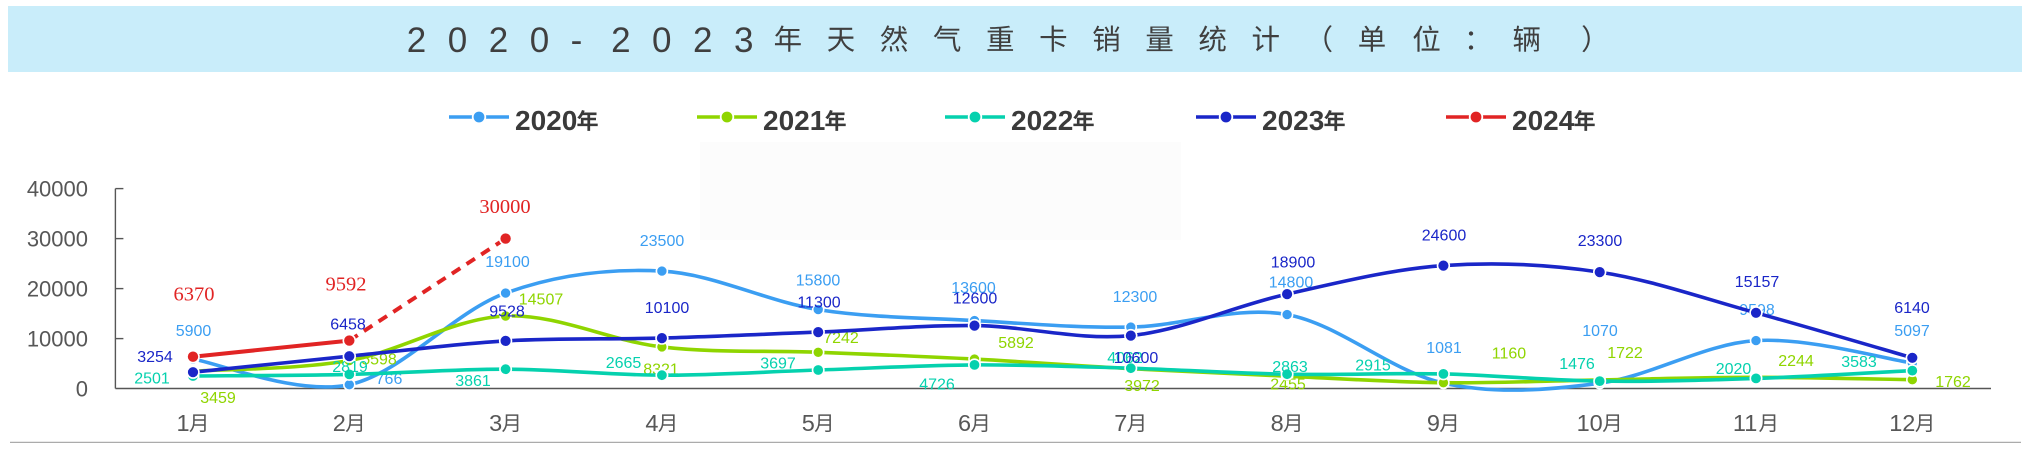  What do you see at coordinates (541, 299) in the screenshot?
I see `svg-text: 14507` at bounding box center [541, 299].